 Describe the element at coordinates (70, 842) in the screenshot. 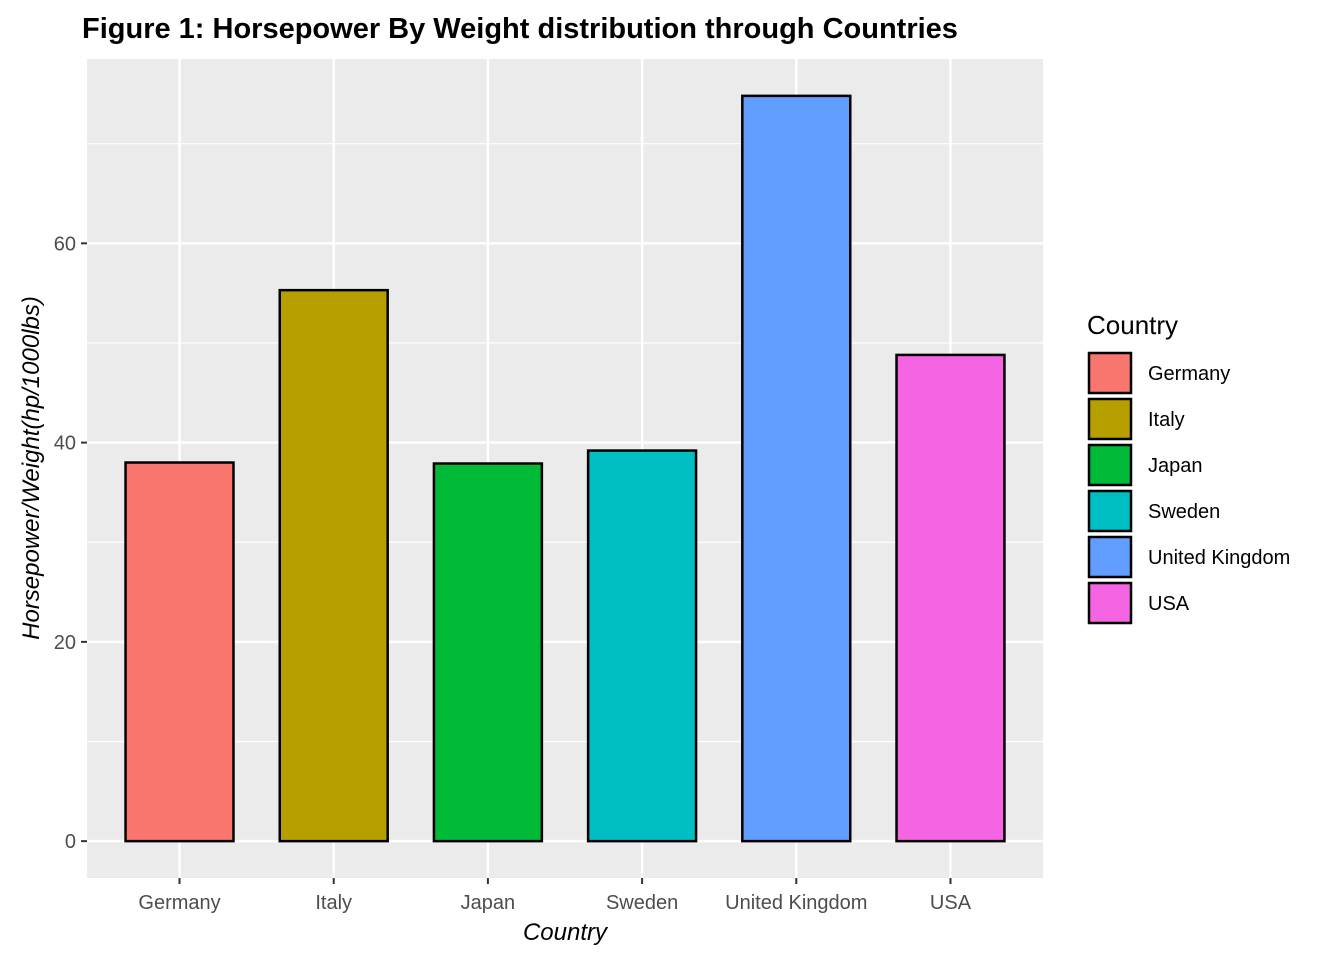

I see `y-tick-label: 0` at that location.